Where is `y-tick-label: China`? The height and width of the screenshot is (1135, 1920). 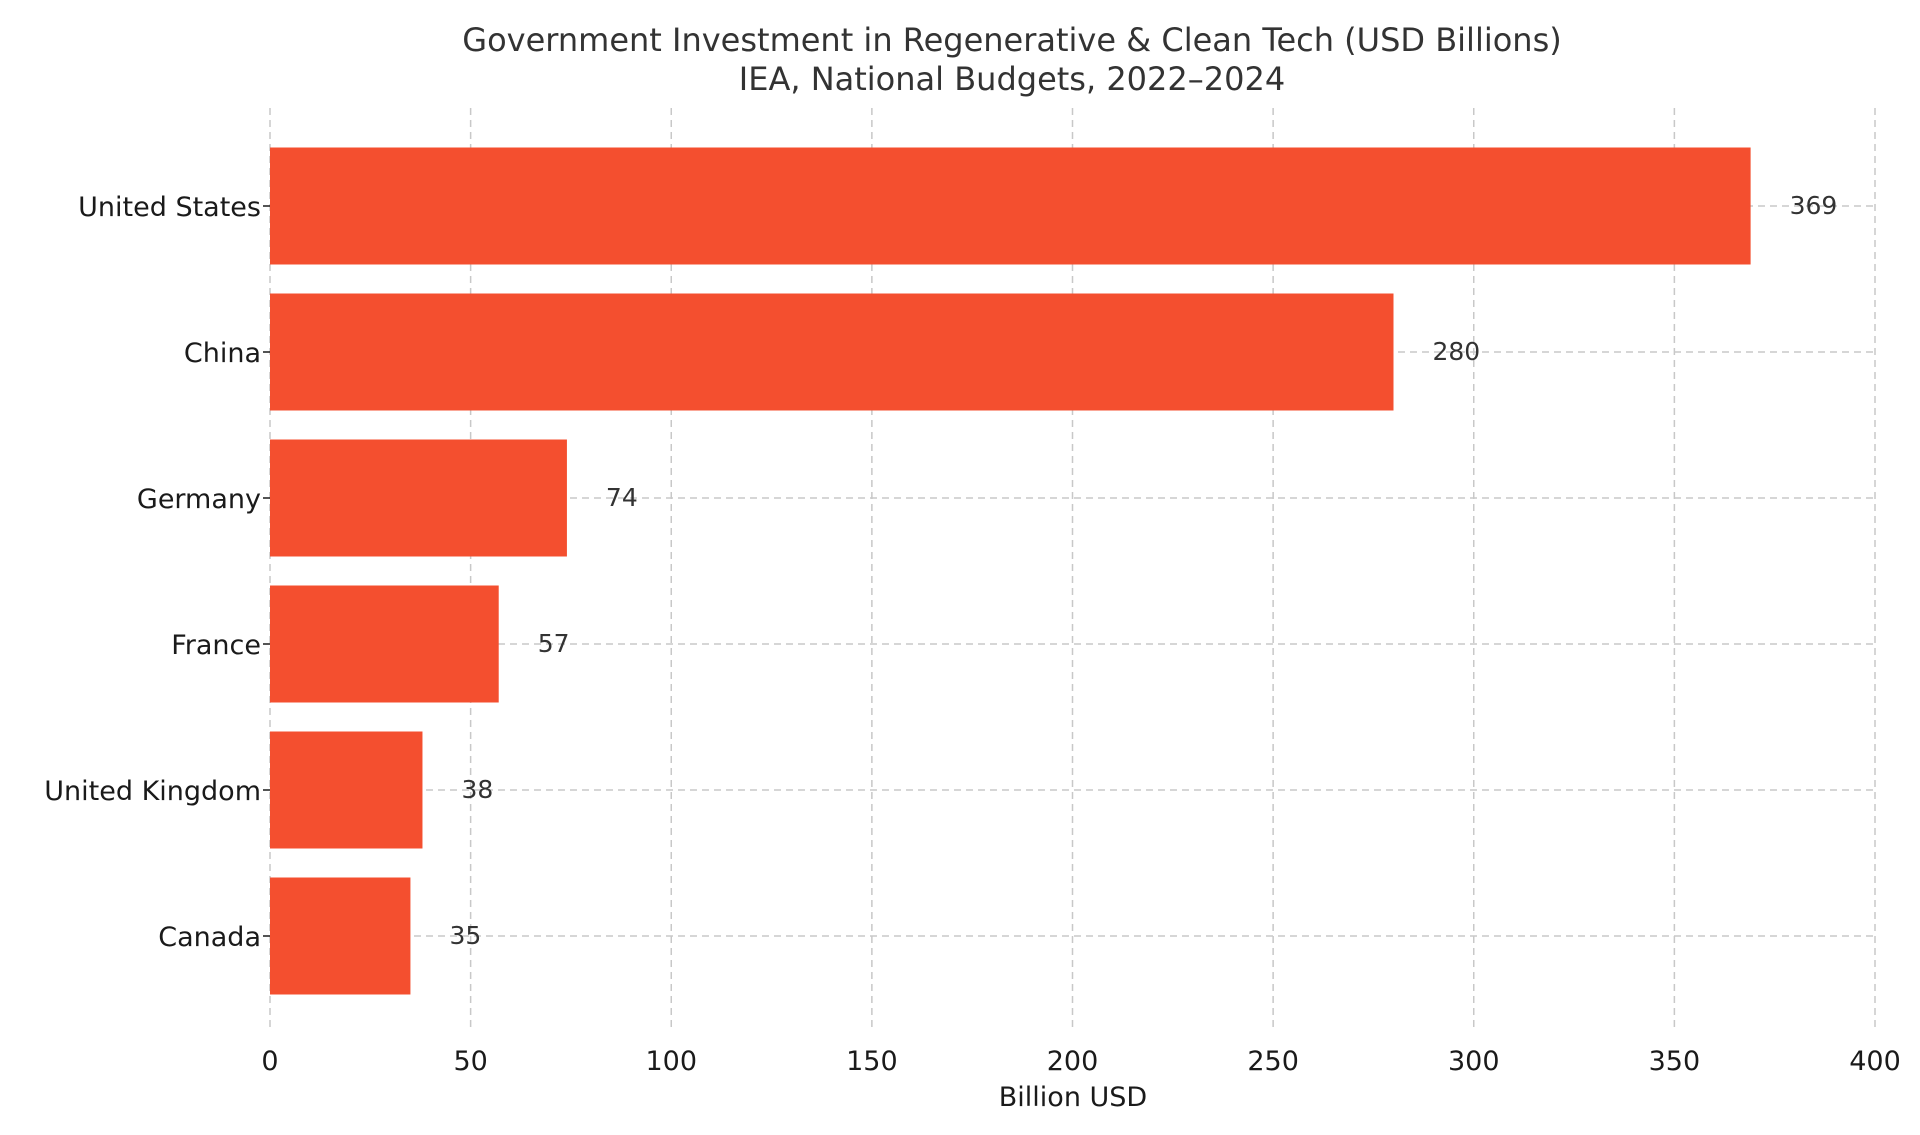
y-tick-label: China is located at coordinates (222, 353).